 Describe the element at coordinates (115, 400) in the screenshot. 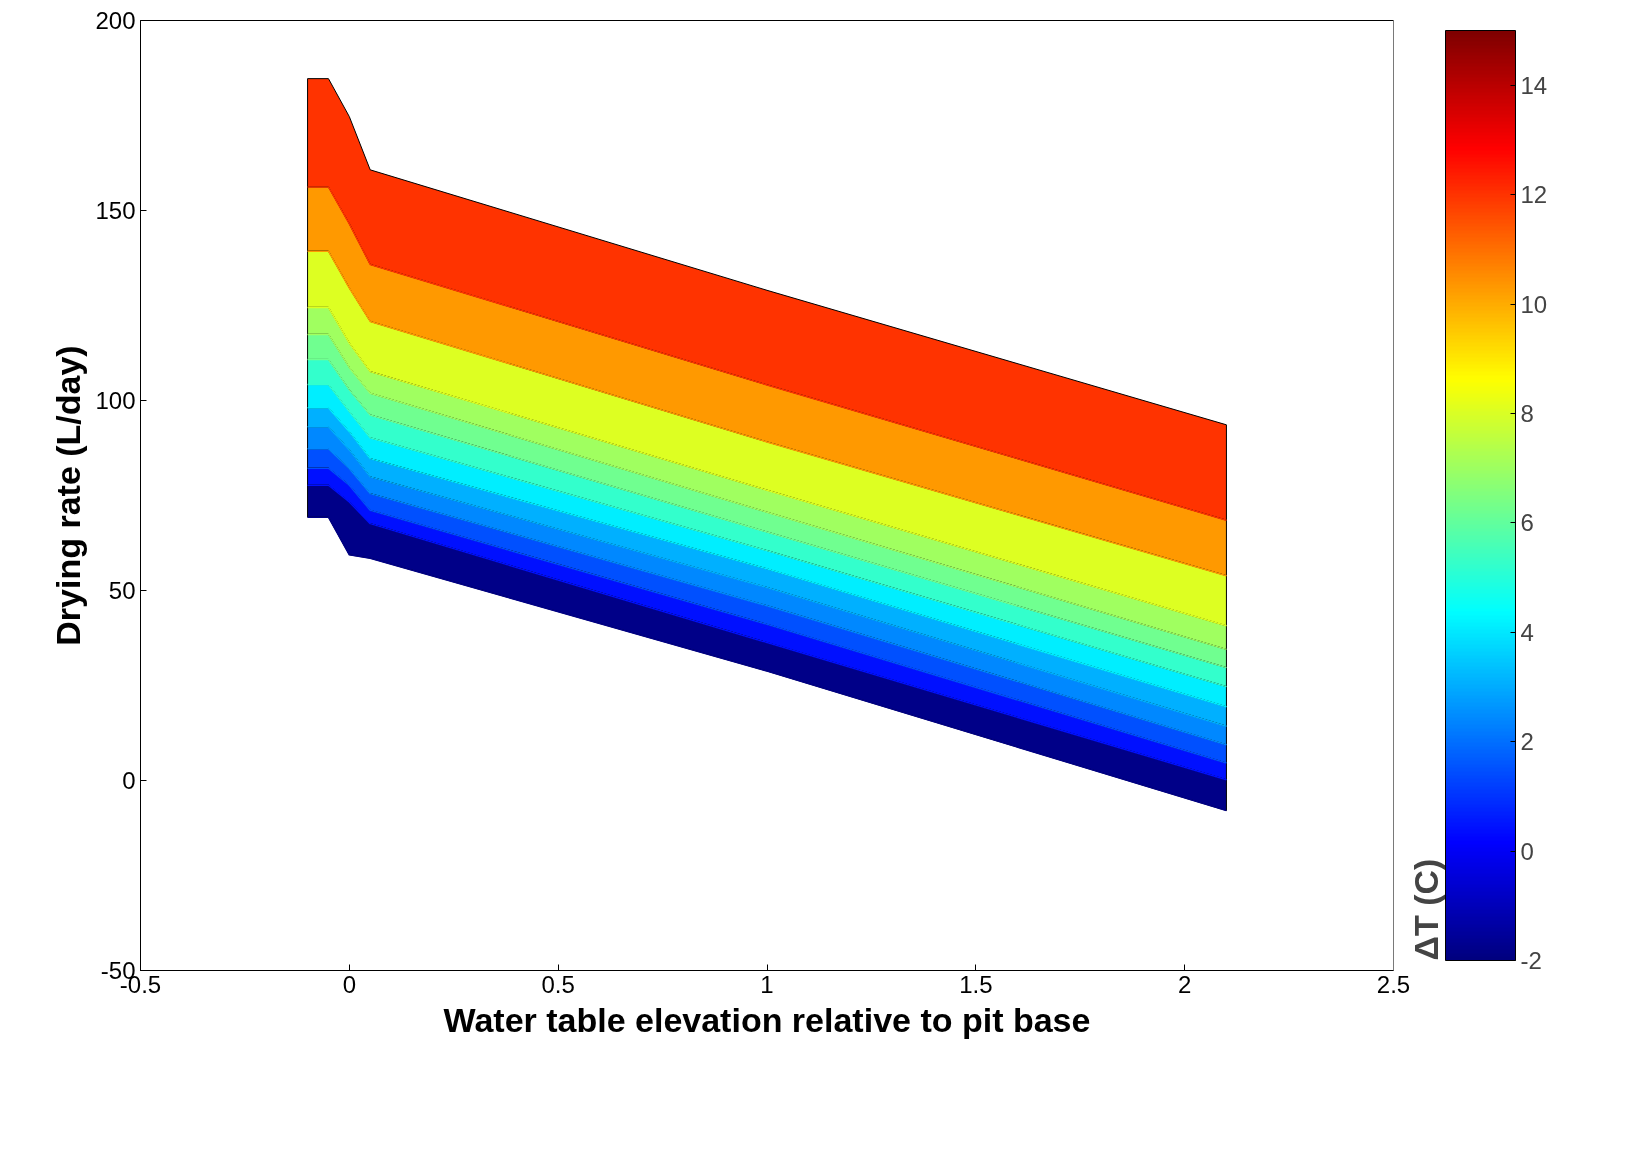

I see `y-tick-label: 100` at that location.